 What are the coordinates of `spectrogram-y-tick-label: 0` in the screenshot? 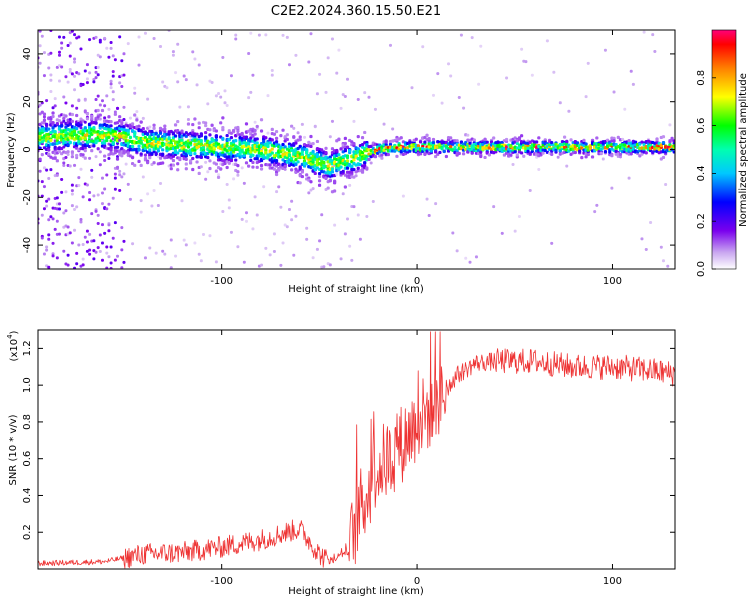 It's located at (27, 149).